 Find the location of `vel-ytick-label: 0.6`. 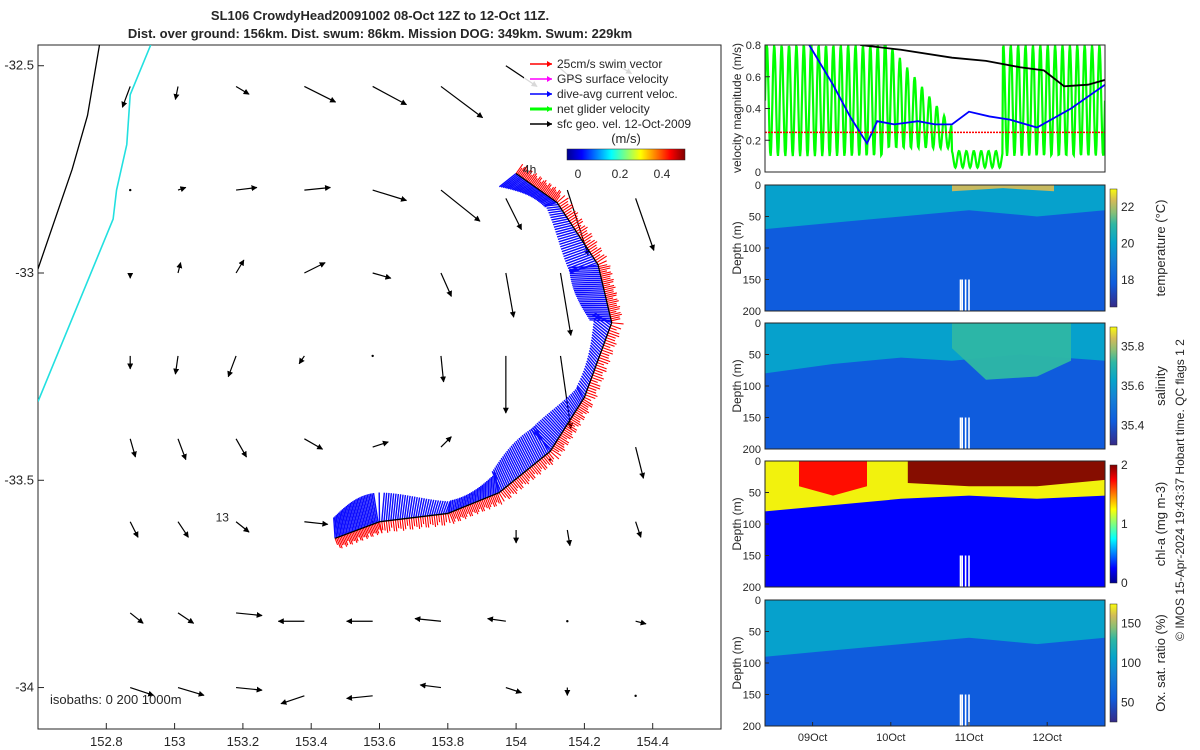

vel-ytick-label: 0.6 is located at coordinates (753, 78).